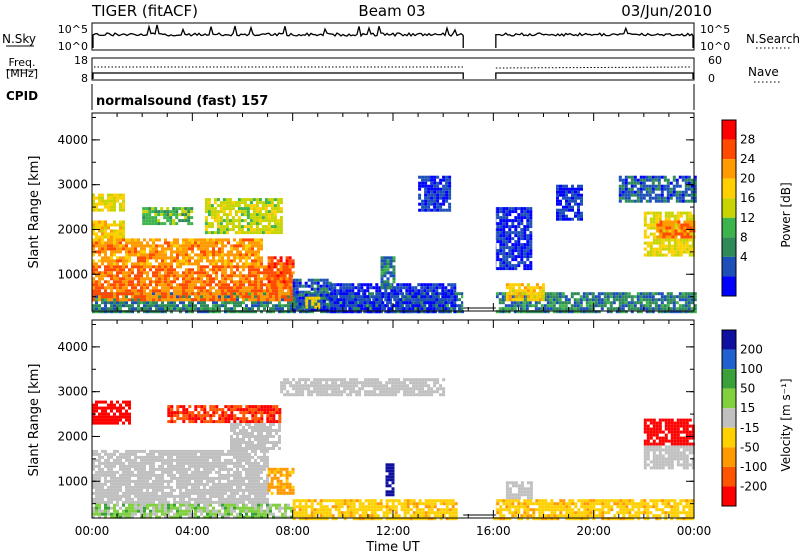 This screenshot has height=554, width=800. Describe the element at coordinates (666, 11) in the screenshot. I see `date-title: 03/Jun/2010` at that location.